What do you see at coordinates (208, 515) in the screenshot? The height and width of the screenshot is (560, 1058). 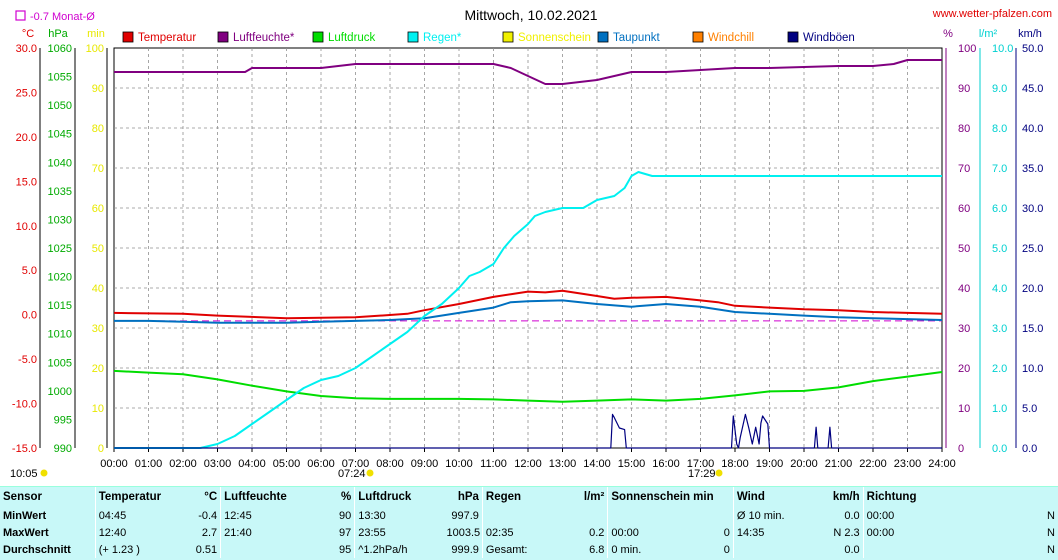 I see `table-cell: -0.4` at bounding box center [208, 515].